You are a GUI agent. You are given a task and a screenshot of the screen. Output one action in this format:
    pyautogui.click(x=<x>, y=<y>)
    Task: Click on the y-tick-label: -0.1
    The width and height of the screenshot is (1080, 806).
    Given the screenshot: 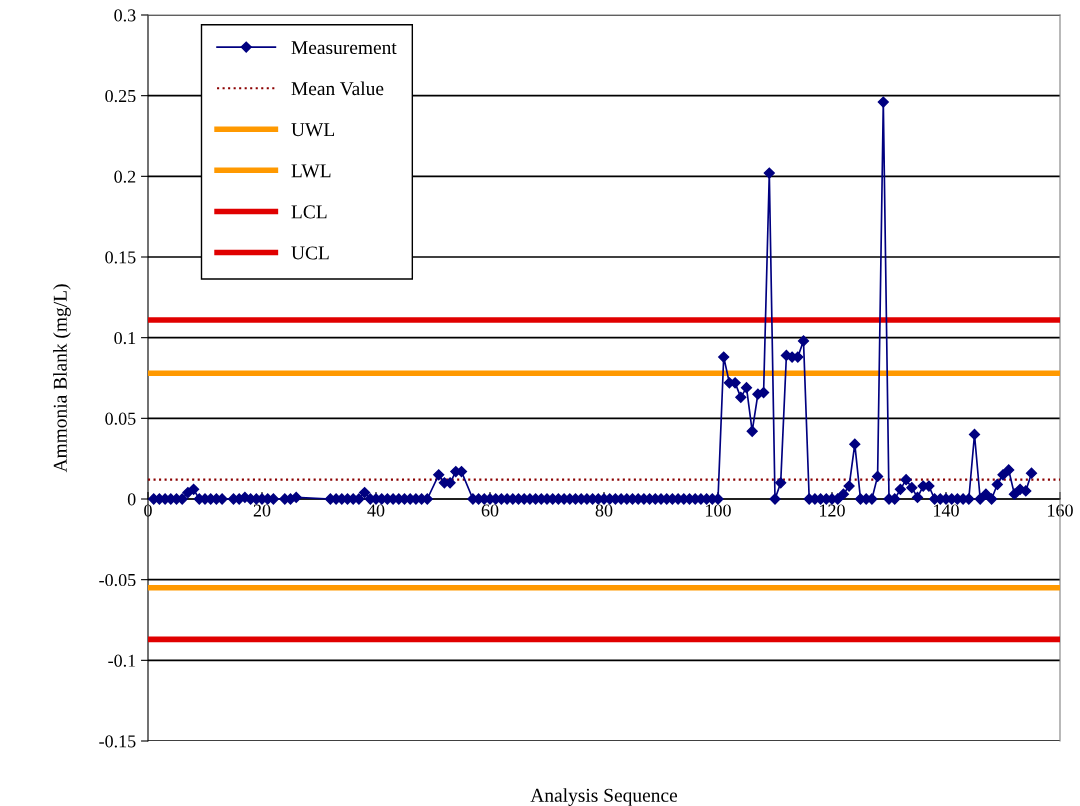 What is the action you would take?
    pyautogui.click(x=122, y=660)
    